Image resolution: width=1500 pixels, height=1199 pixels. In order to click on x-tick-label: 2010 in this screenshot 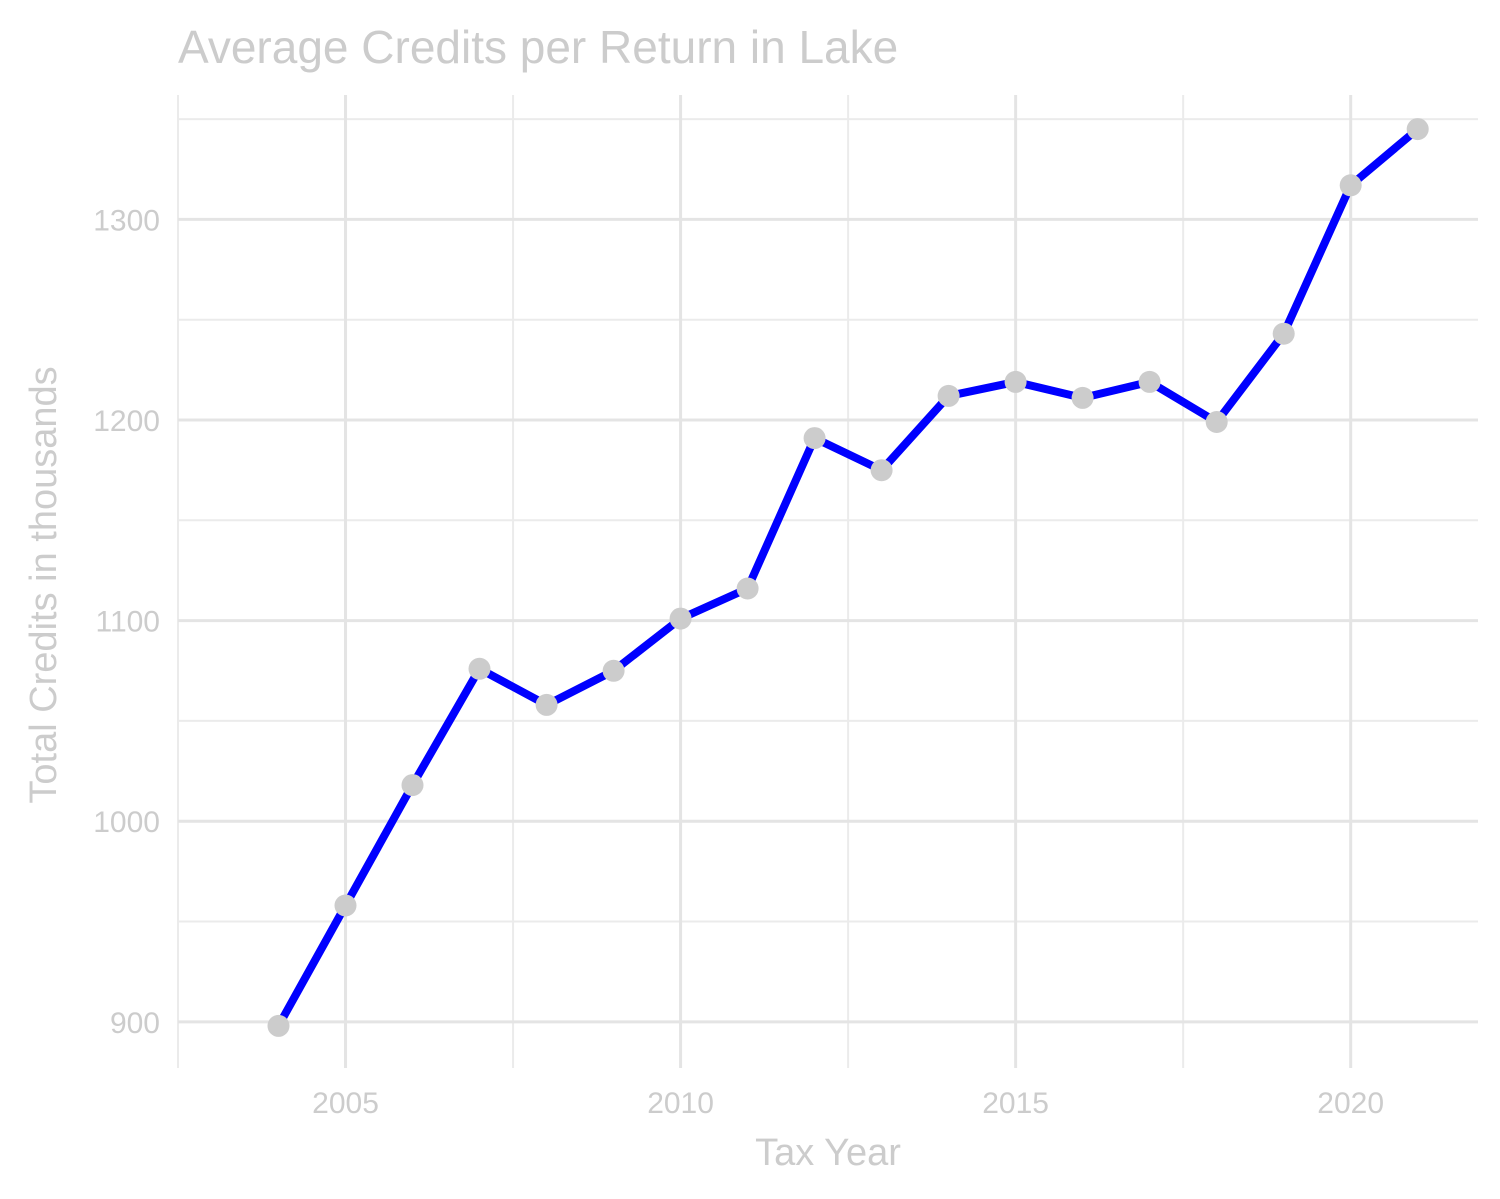, I will do `click(680, 1103)`.